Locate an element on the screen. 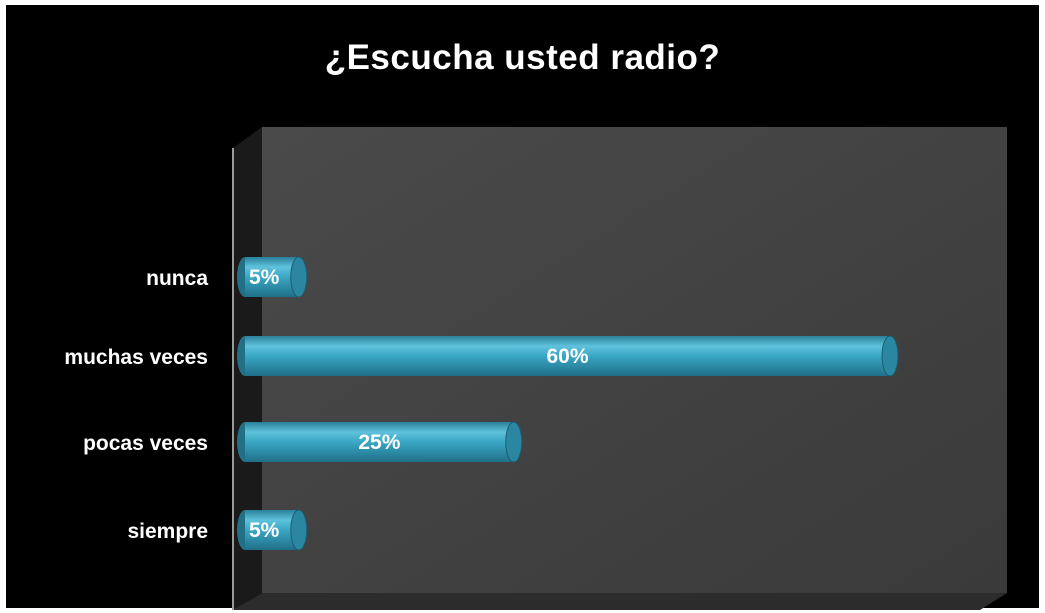 This screenshot has height=613, width=1045. plot-floor is located at coordinates (620, 601).